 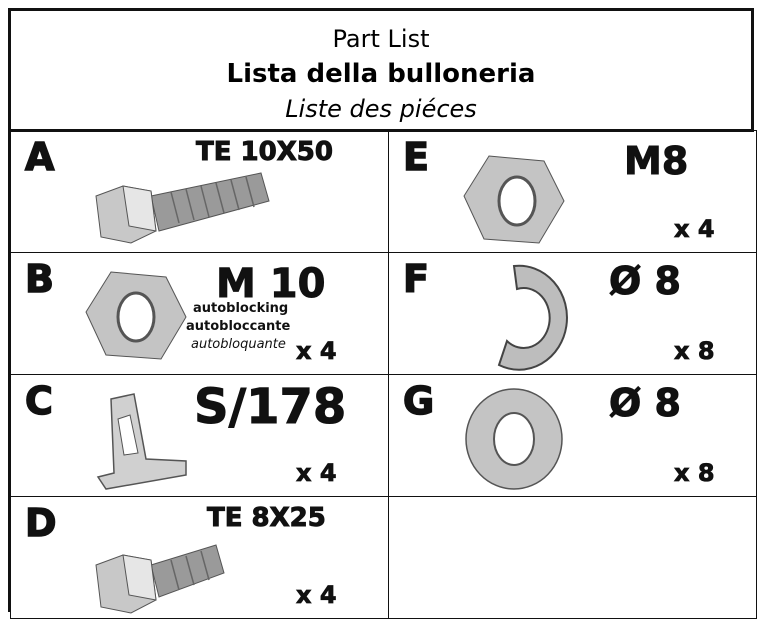 What do you see at coordinates (381, 130) in the screenshot?
I see `header-divider` at bounding box center [381, 130].